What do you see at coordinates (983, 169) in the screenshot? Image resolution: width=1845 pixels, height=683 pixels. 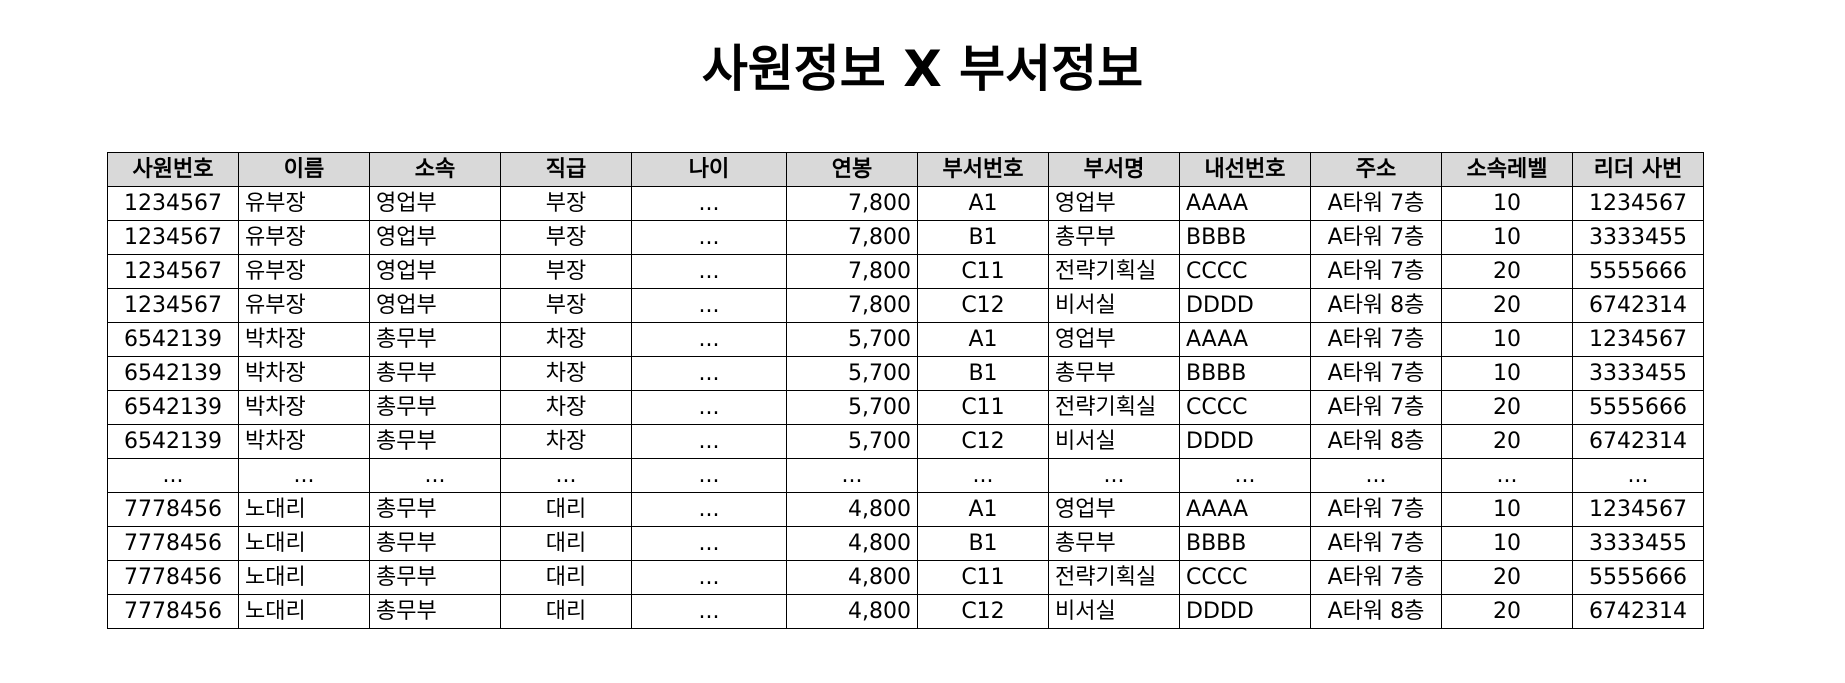 I see `column-header: 부서번호` at bounding box center [983, 169].